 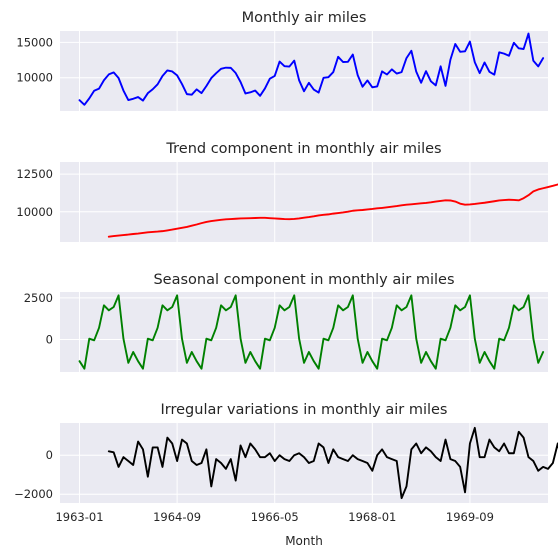 I want to click on series-line-air-miles, so click(x=311, y=69).